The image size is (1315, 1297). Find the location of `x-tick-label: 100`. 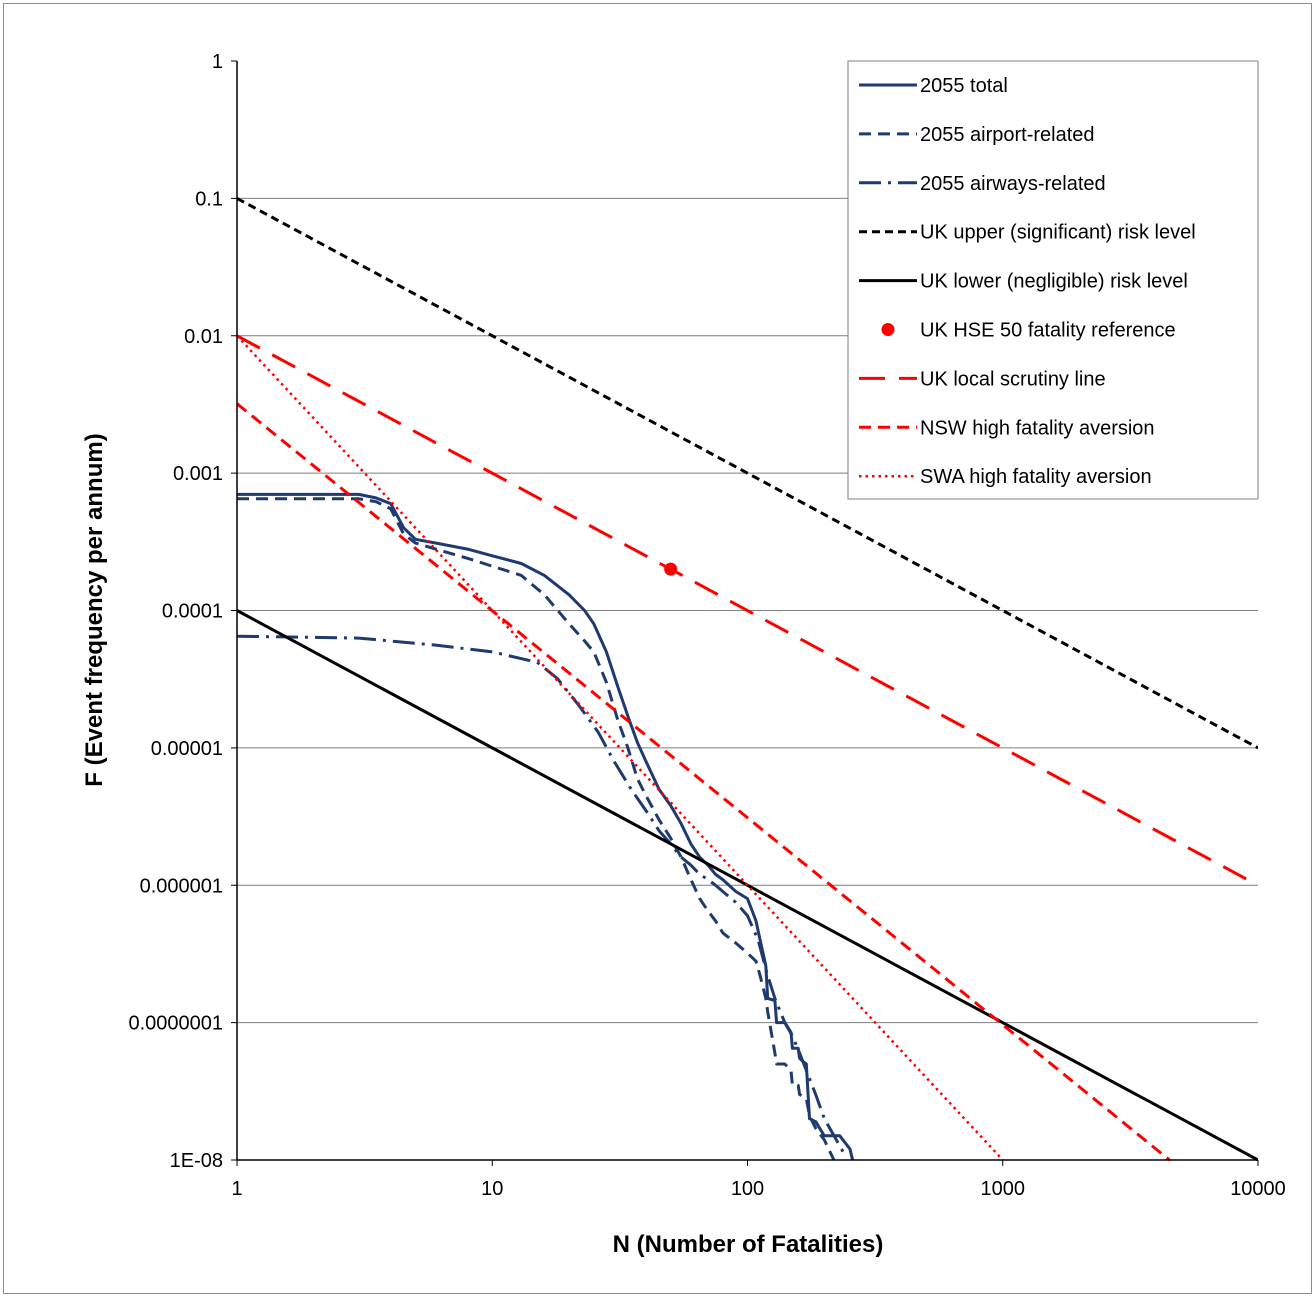

x-tick-label: 100 is located at coordinates (747, 1189).